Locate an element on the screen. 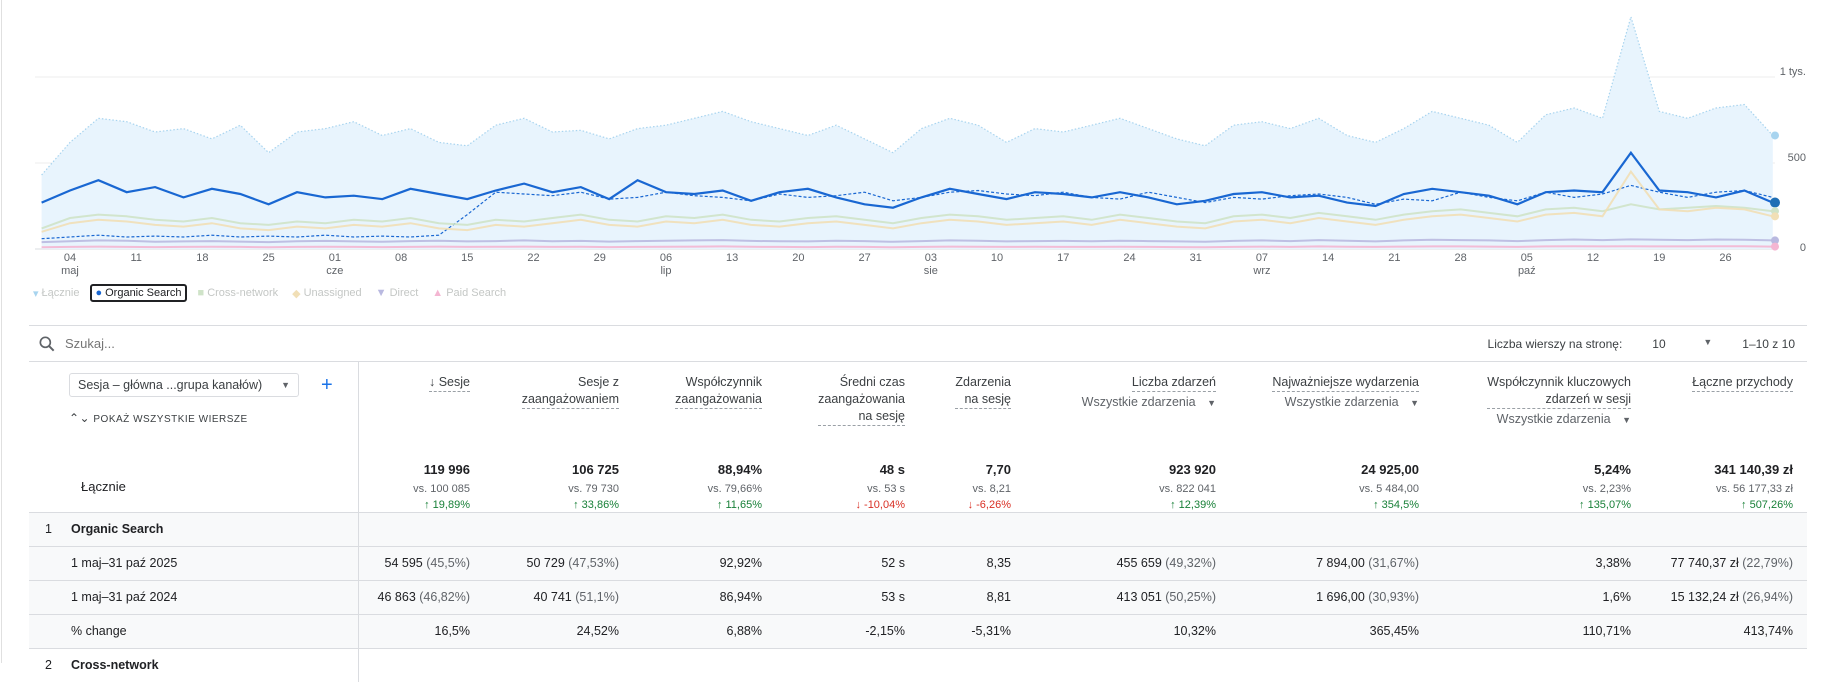 The width and height of the screenshot is (1831, 682). column-title: zdarzeń w sesji is located at coordinates (1588, 399).